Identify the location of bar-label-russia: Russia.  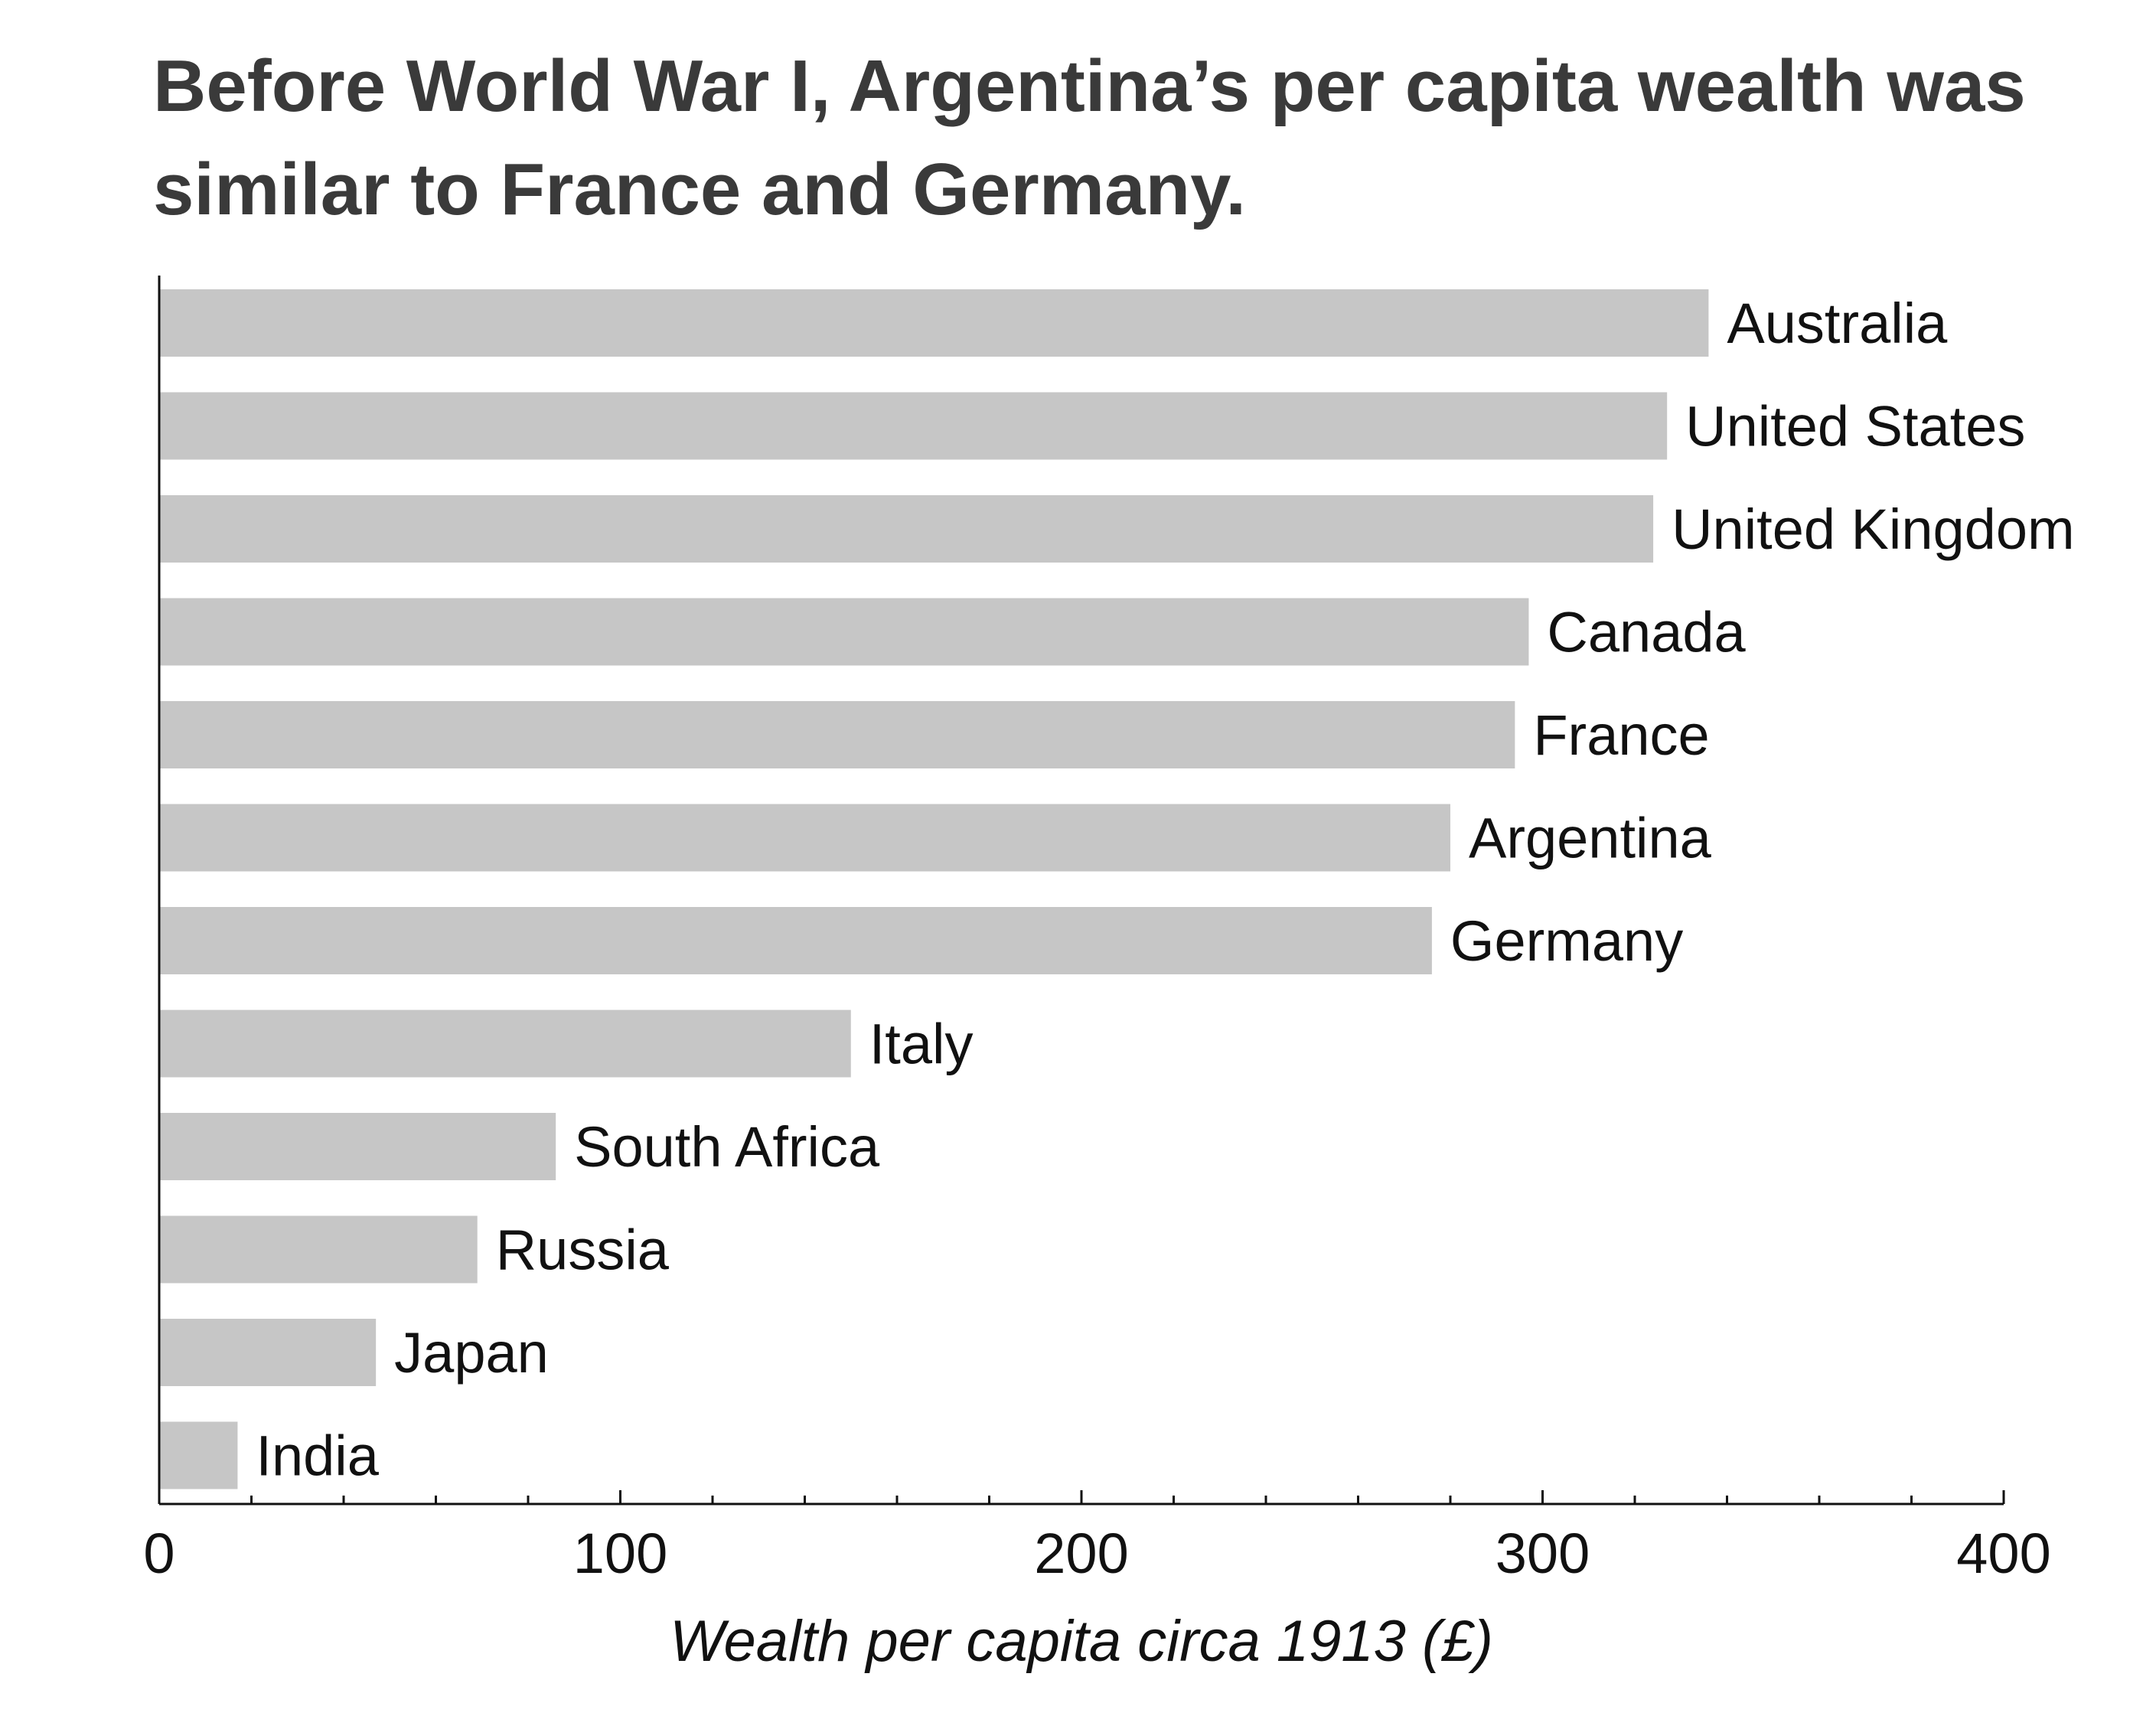
(583, 1250).